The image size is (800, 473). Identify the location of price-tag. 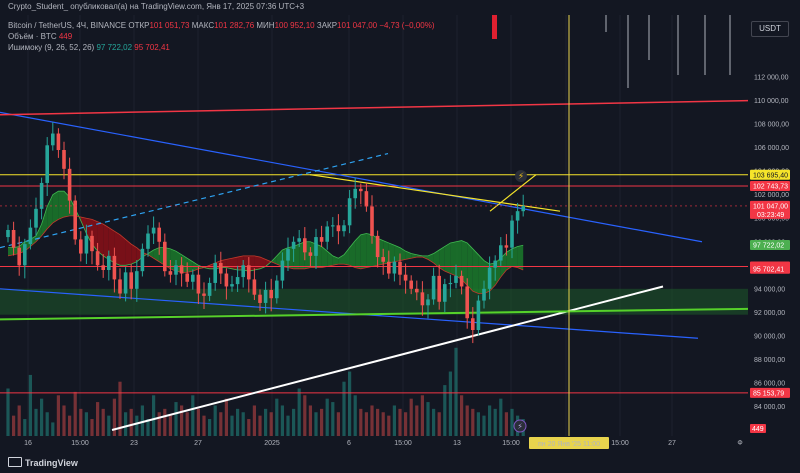
(770, 209).